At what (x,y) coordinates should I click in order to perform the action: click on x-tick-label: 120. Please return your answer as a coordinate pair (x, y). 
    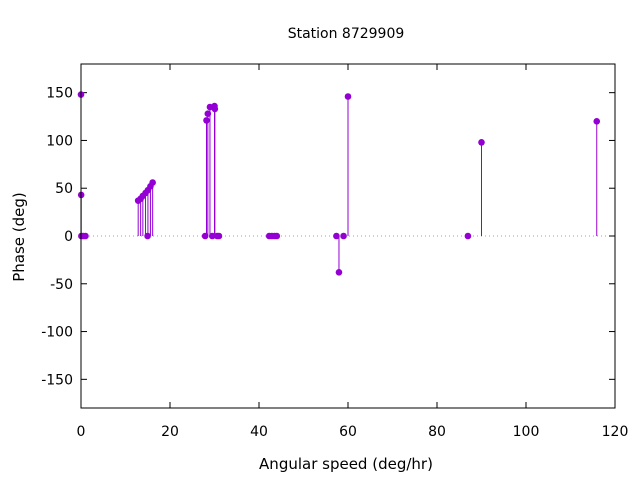
    Looking at the image, I should click on (615, 432).